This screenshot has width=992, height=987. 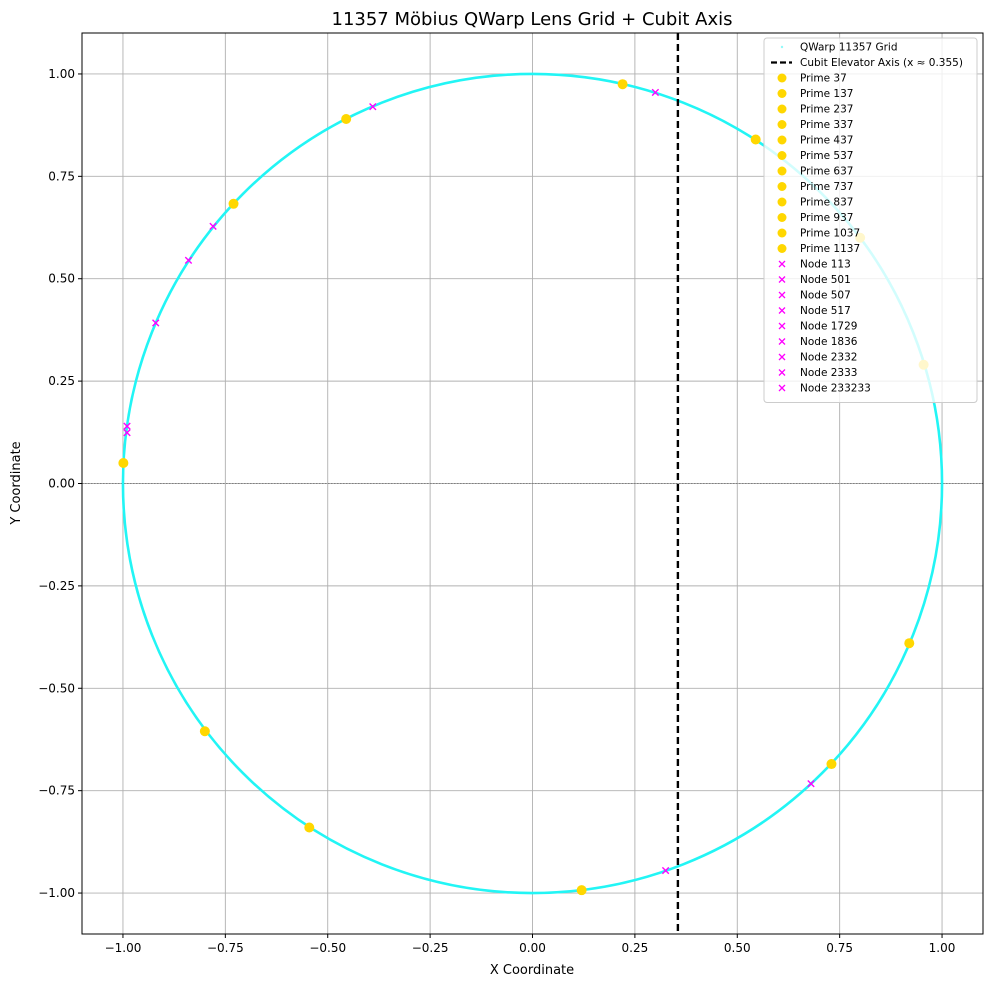 I want to click on x-tick-label: 0.00, so click(x=532, y=948).